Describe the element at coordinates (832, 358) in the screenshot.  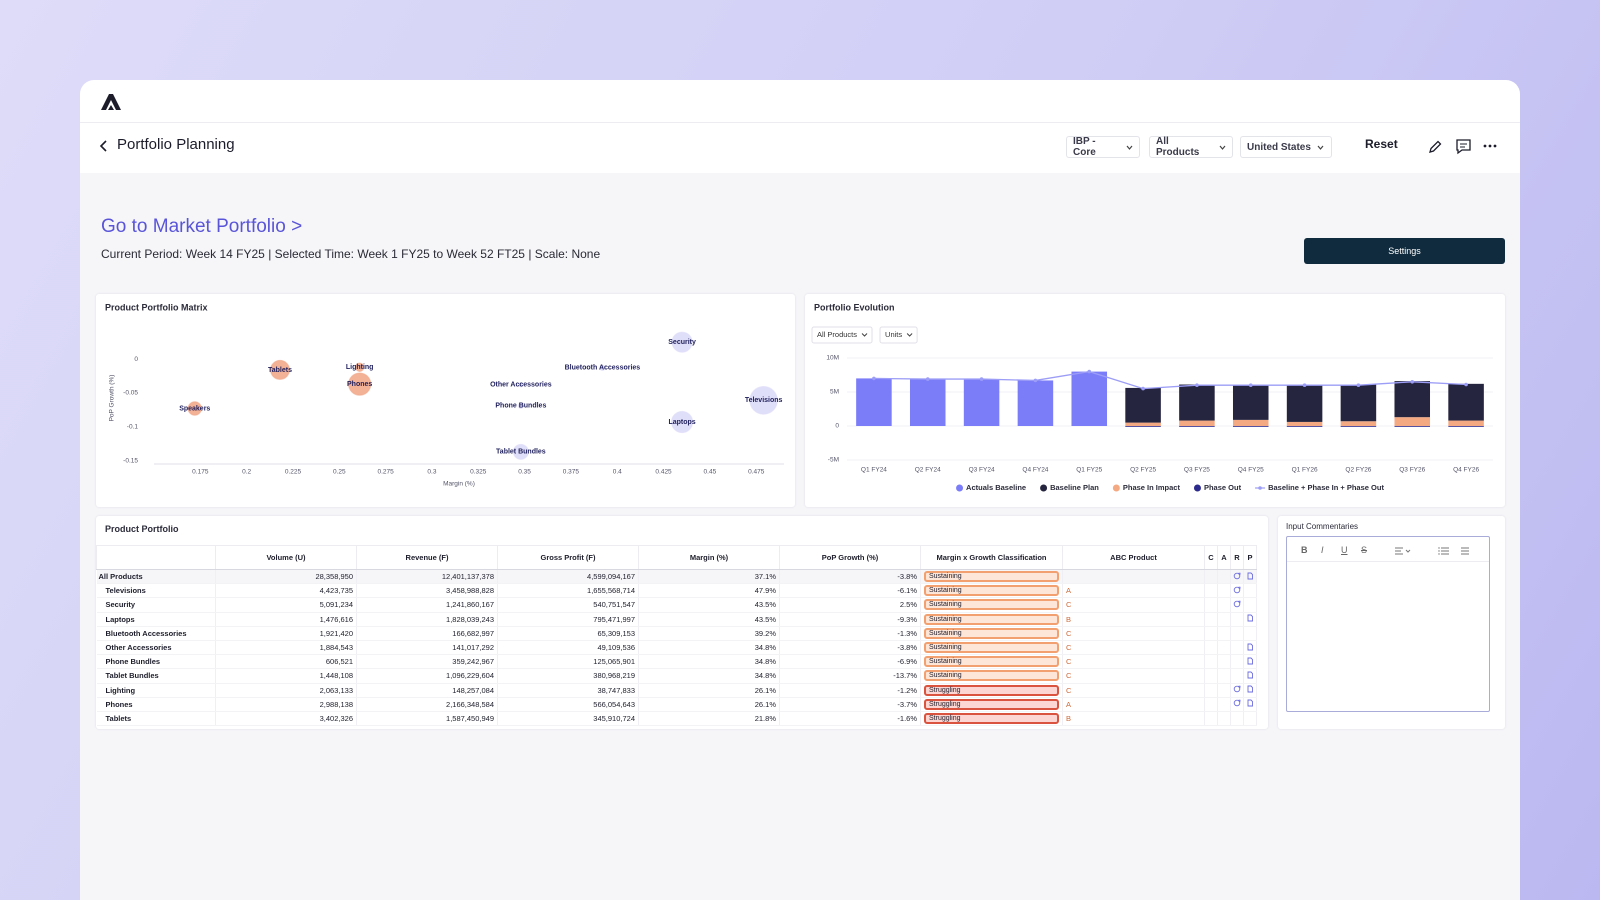
I see `y-tick-label: 10M` at that location.